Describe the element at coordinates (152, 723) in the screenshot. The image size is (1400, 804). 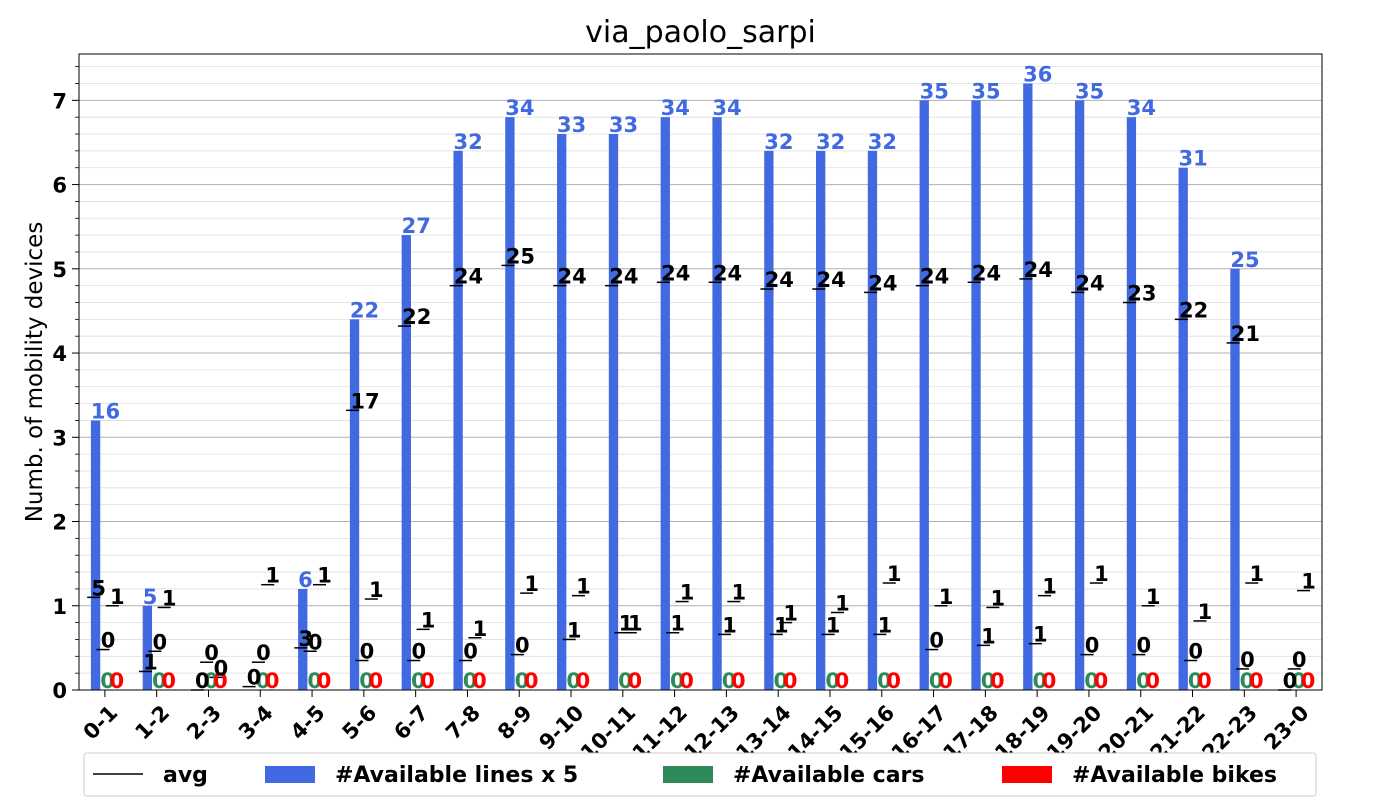
I see `x-tick-label: 1-2` at that location.